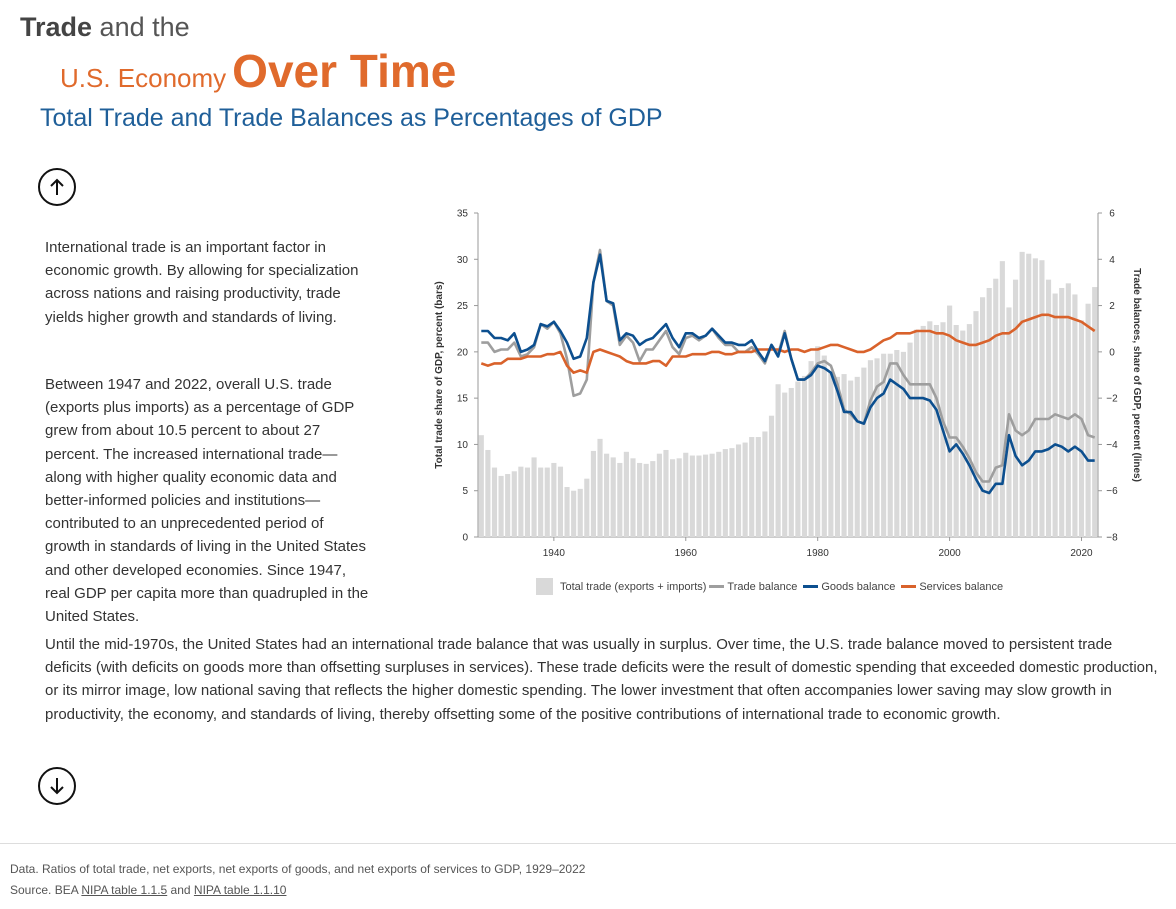 This screenshot has height=909, width=1176. What do you see at coordinates (909, 586) in the screenshot?
I see `legend-services-balance-swatch` at bounding box center [909, 586].